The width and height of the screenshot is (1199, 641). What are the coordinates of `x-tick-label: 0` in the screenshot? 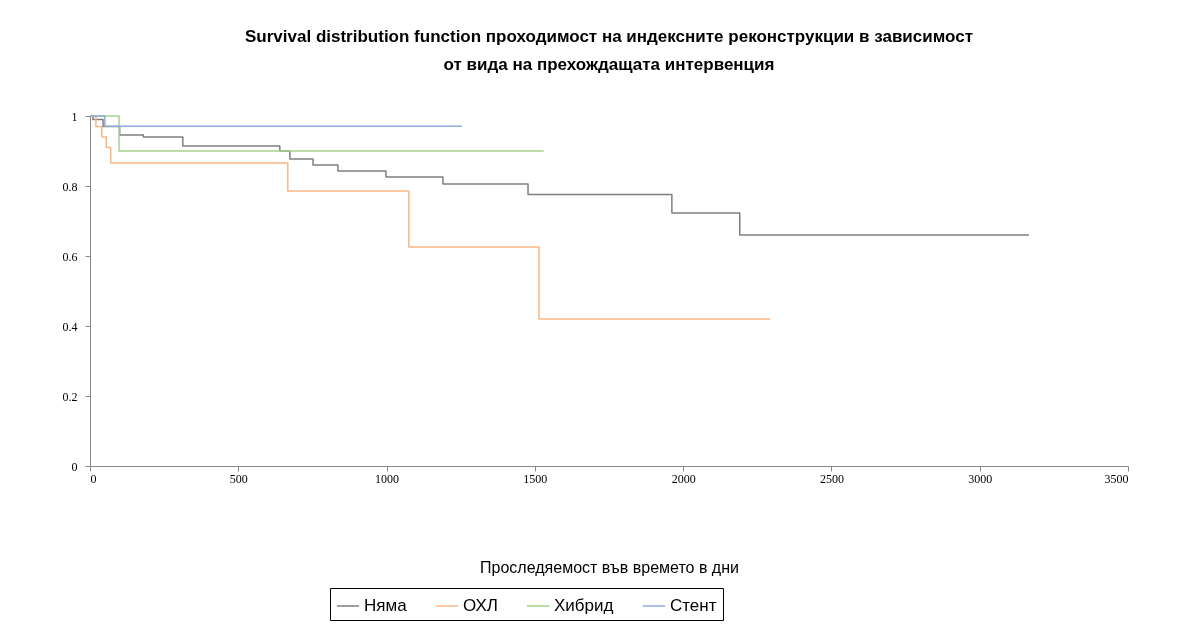 It's located at (93, 478).